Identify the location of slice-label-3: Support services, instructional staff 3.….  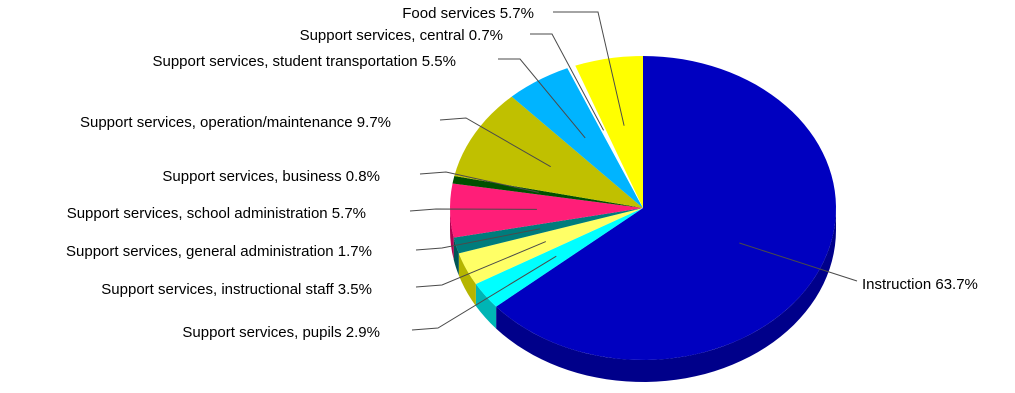
(236, 289).